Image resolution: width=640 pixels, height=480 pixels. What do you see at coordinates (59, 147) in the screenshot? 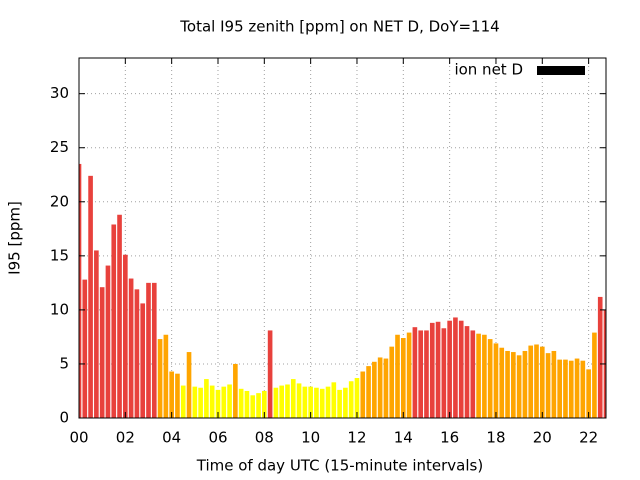
I see `y-tick-label: 25` at bounding box center [59, 147].